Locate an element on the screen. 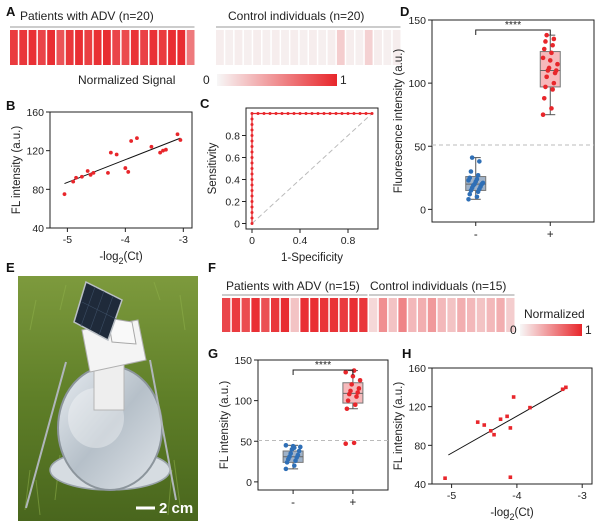  heatmap-f-cells is located at coordinates (368, 313).